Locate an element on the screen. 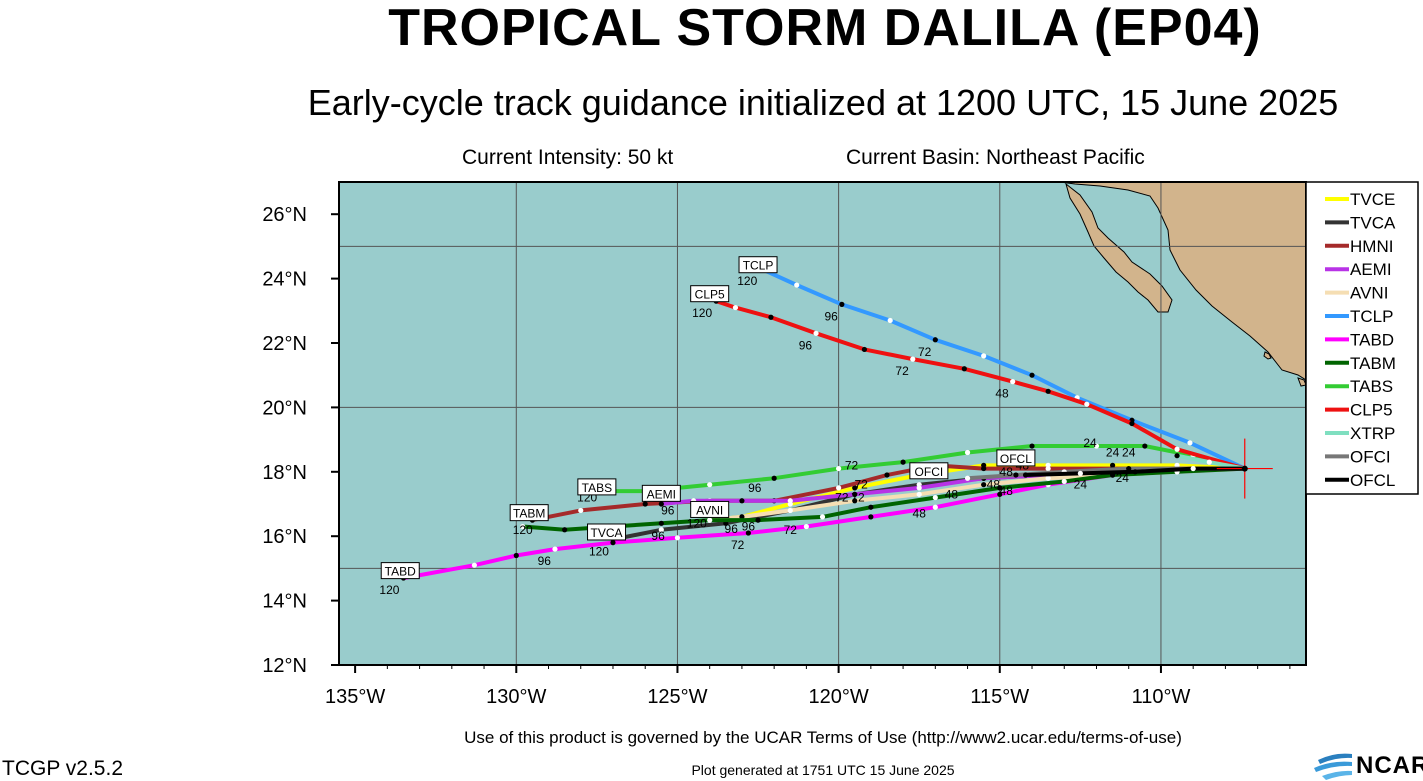 The image size is (1423, 781). model-label: AEMI is located at coordinates (661, 494).